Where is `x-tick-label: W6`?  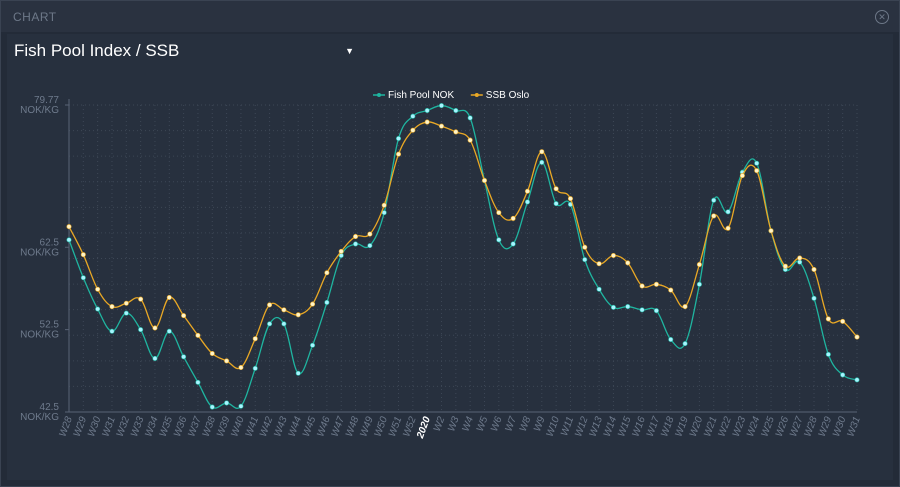
x-tick-label: W6 is located at coordinates (497, 424).